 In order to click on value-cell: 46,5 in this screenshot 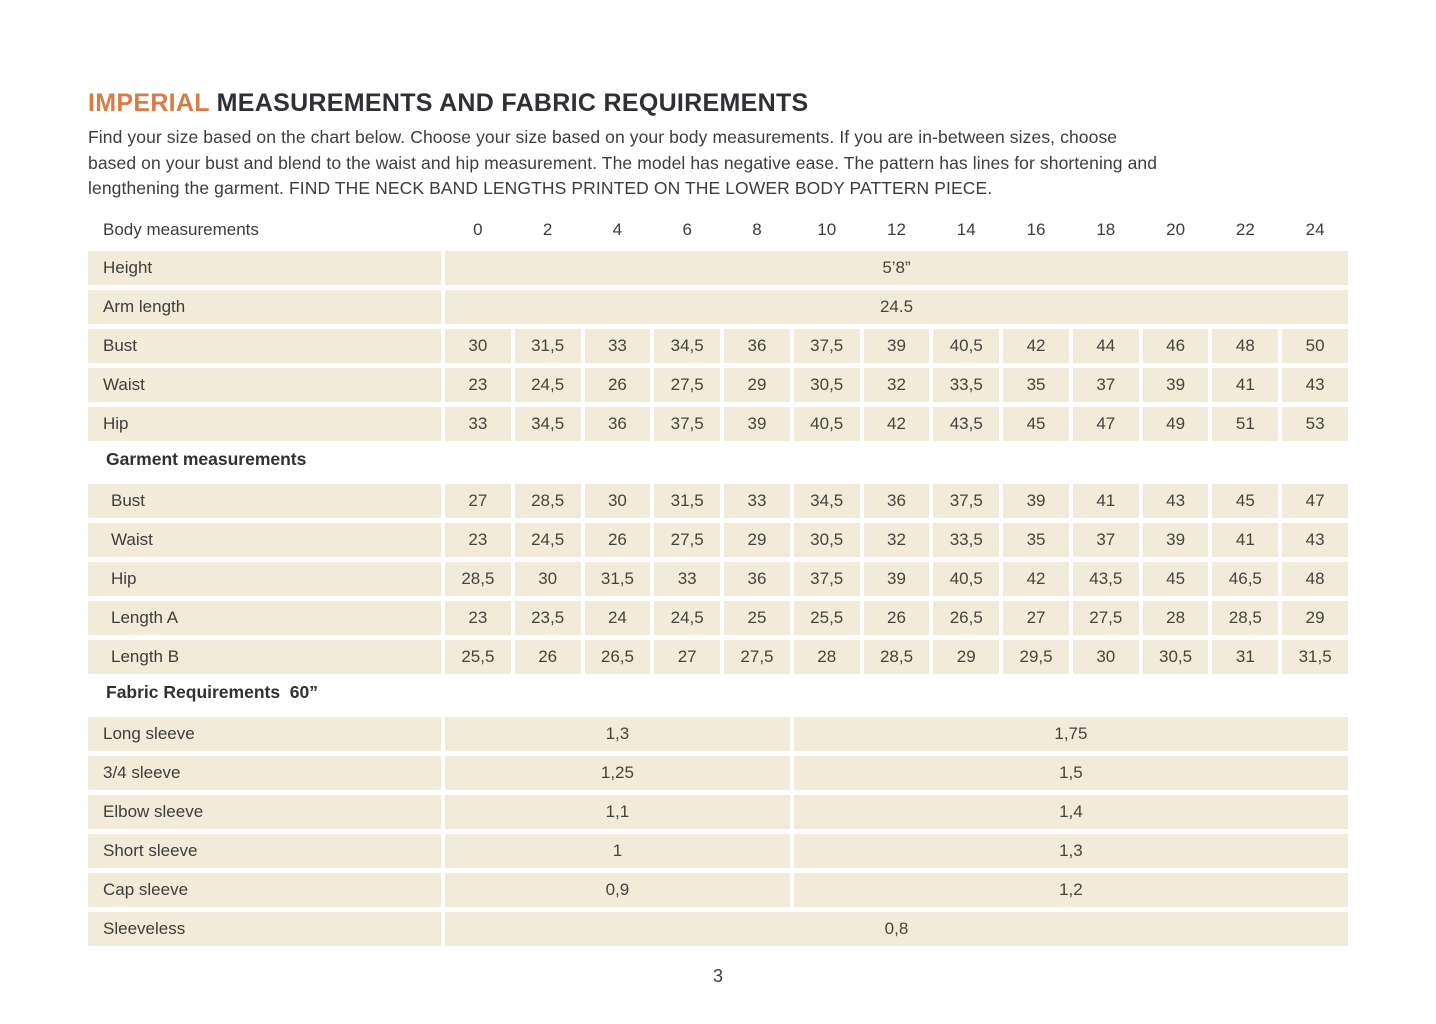, I will do `click(1245, 578)`.